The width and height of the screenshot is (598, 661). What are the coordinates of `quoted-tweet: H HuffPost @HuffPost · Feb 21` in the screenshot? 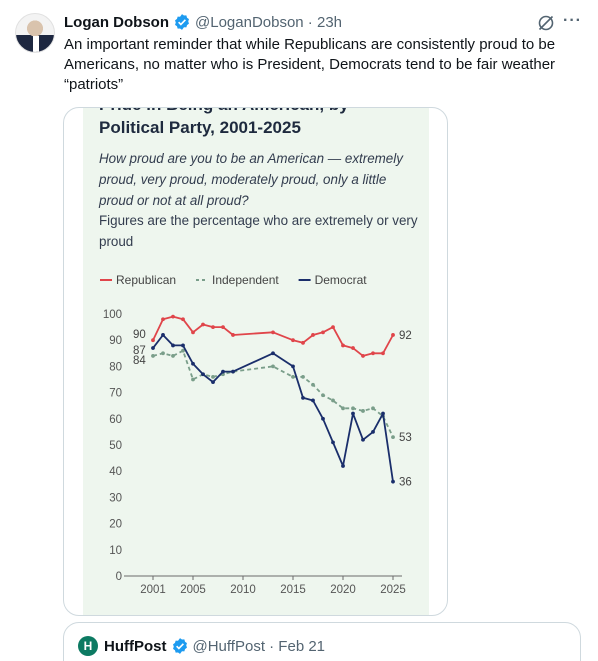 It's located at (322, 641).